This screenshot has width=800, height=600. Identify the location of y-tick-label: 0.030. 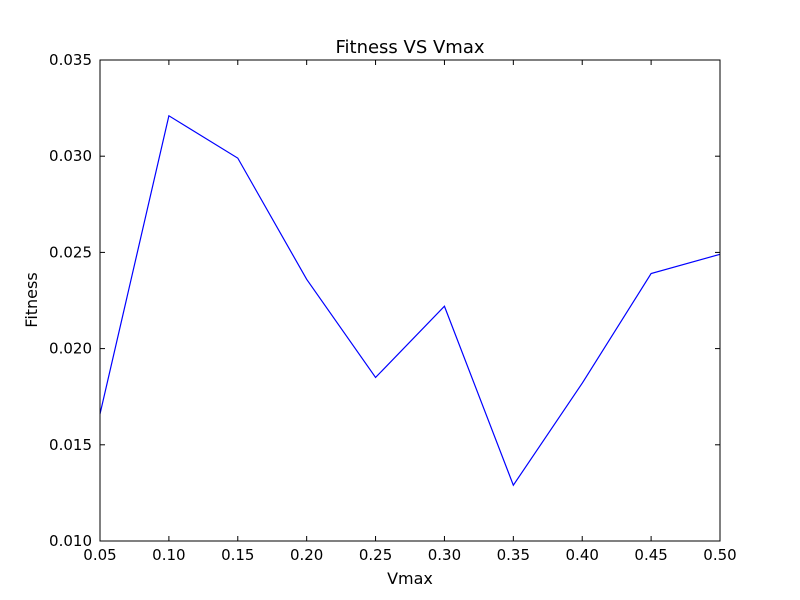
(70, 156).